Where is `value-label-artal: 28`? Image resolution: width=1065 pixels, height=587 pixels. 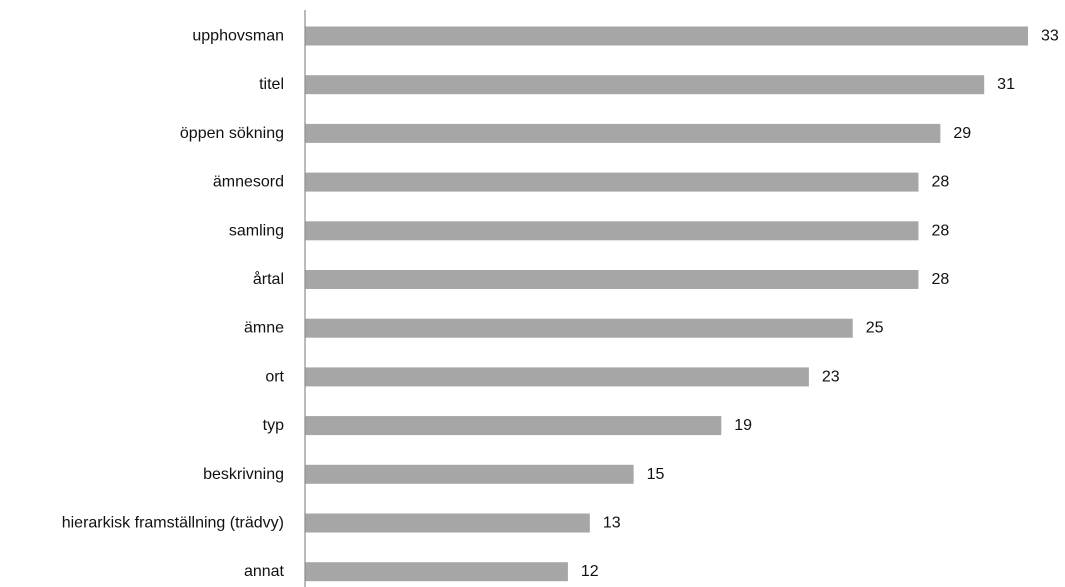 value-label-artal: 28 is located at coordinates (940, 279).